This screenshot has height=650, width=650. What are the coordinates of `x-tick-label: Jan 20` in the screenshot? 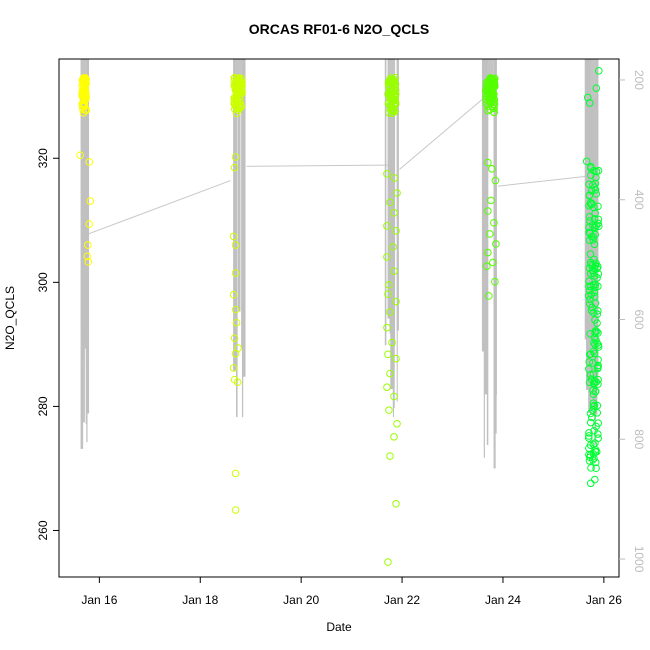 It's located at (301, 600).